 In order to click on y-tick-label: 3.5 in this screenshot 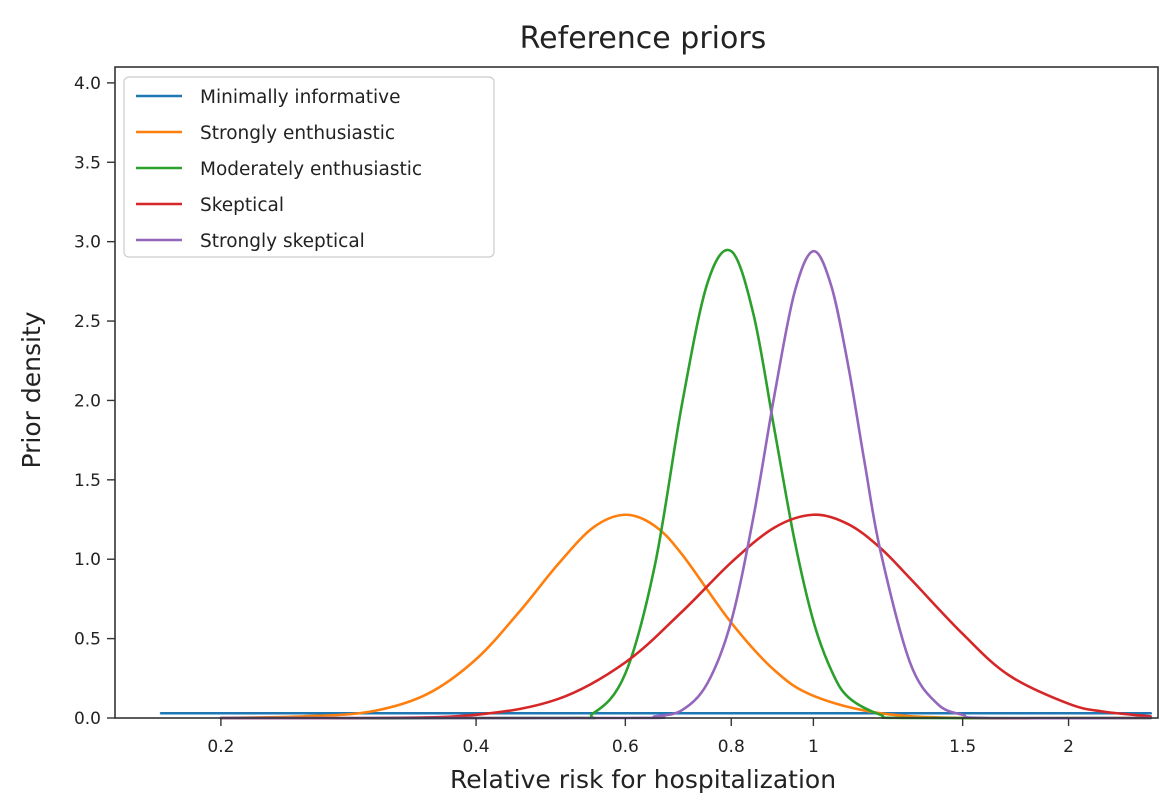, I will do `click(87, 163)`.